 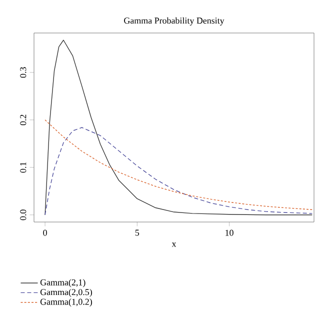 What do you see at coordinates (23, 167) in the screenshot?
I see `y-tick-label: 0.1` at bounding box center [23, 167].